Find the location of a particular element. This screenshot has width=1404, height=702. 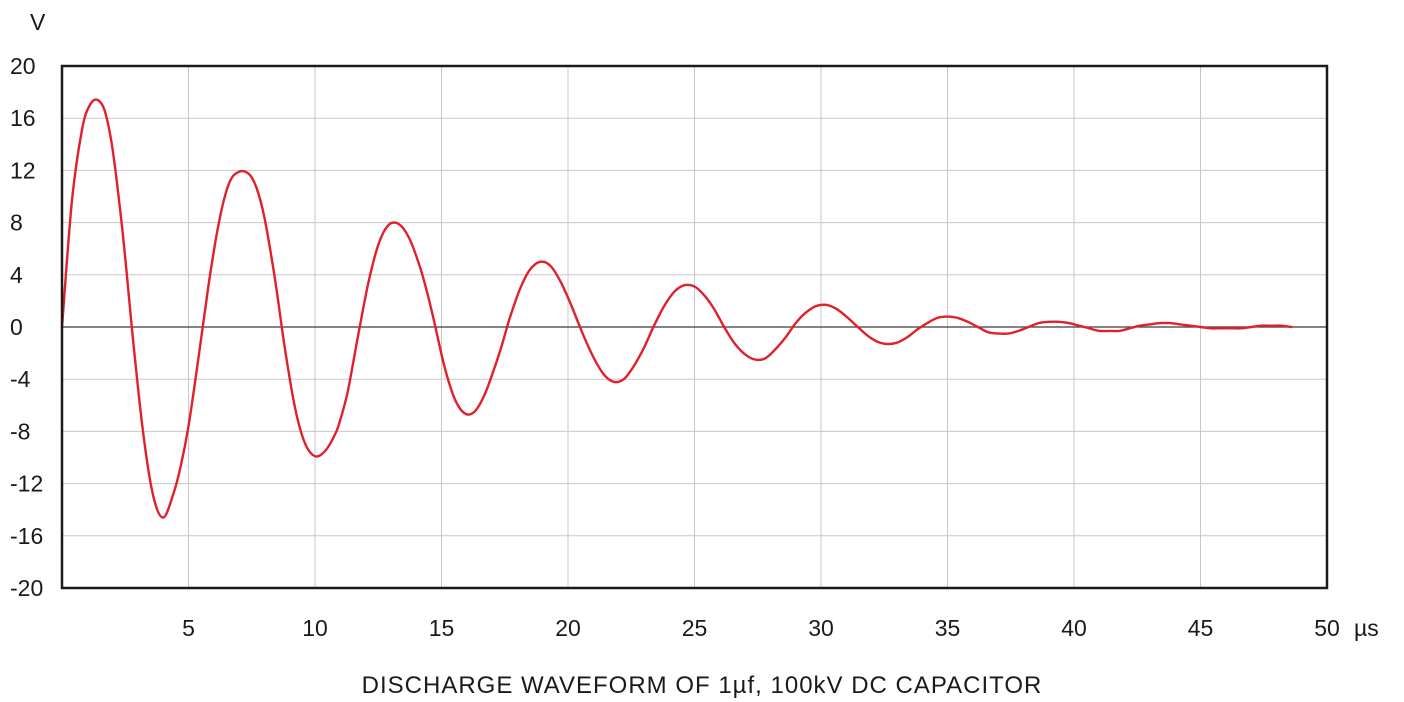

x-tick-label: 5 is located at coordinates (188, 628).